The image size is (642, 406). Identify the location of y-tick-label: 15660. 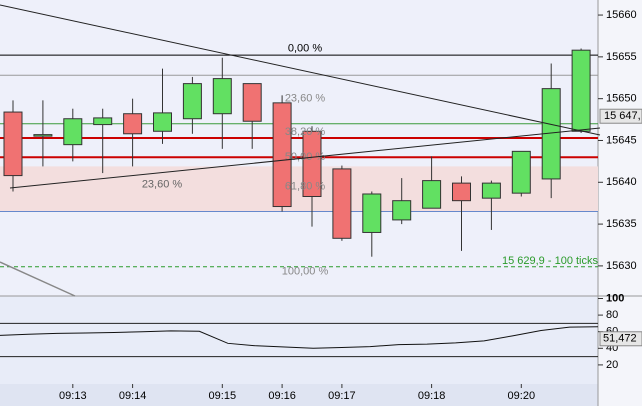
(621, 15).